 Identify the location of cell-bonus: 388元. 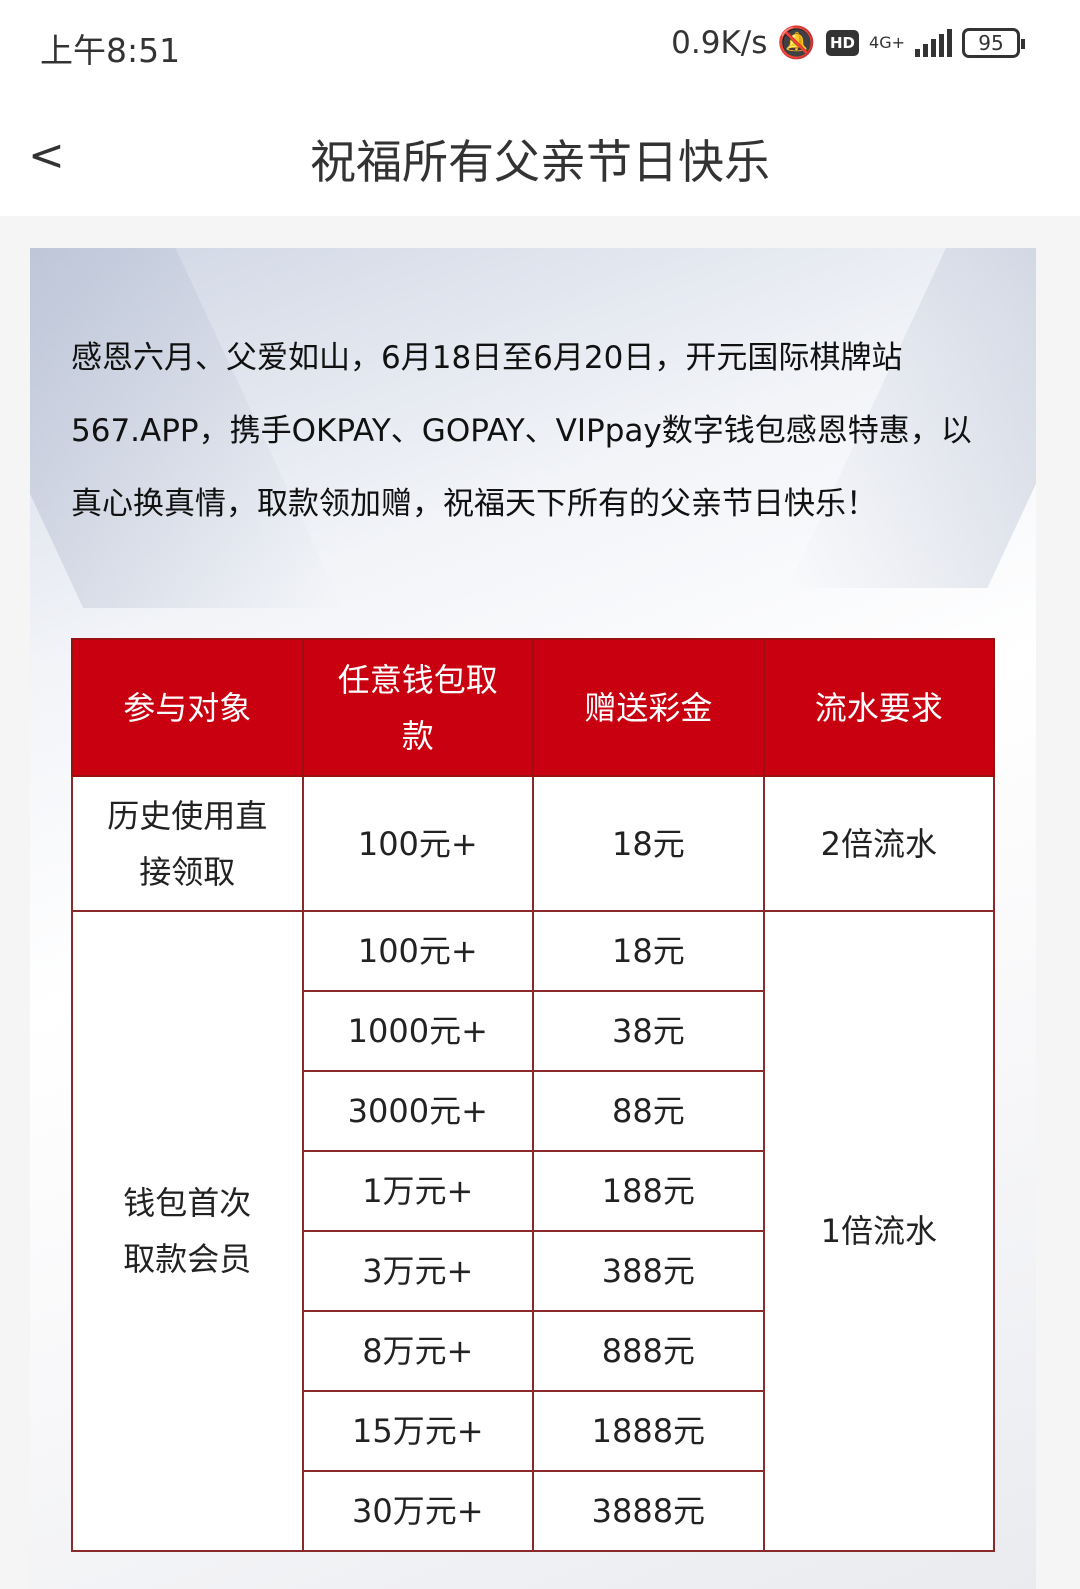
(648, 1271).